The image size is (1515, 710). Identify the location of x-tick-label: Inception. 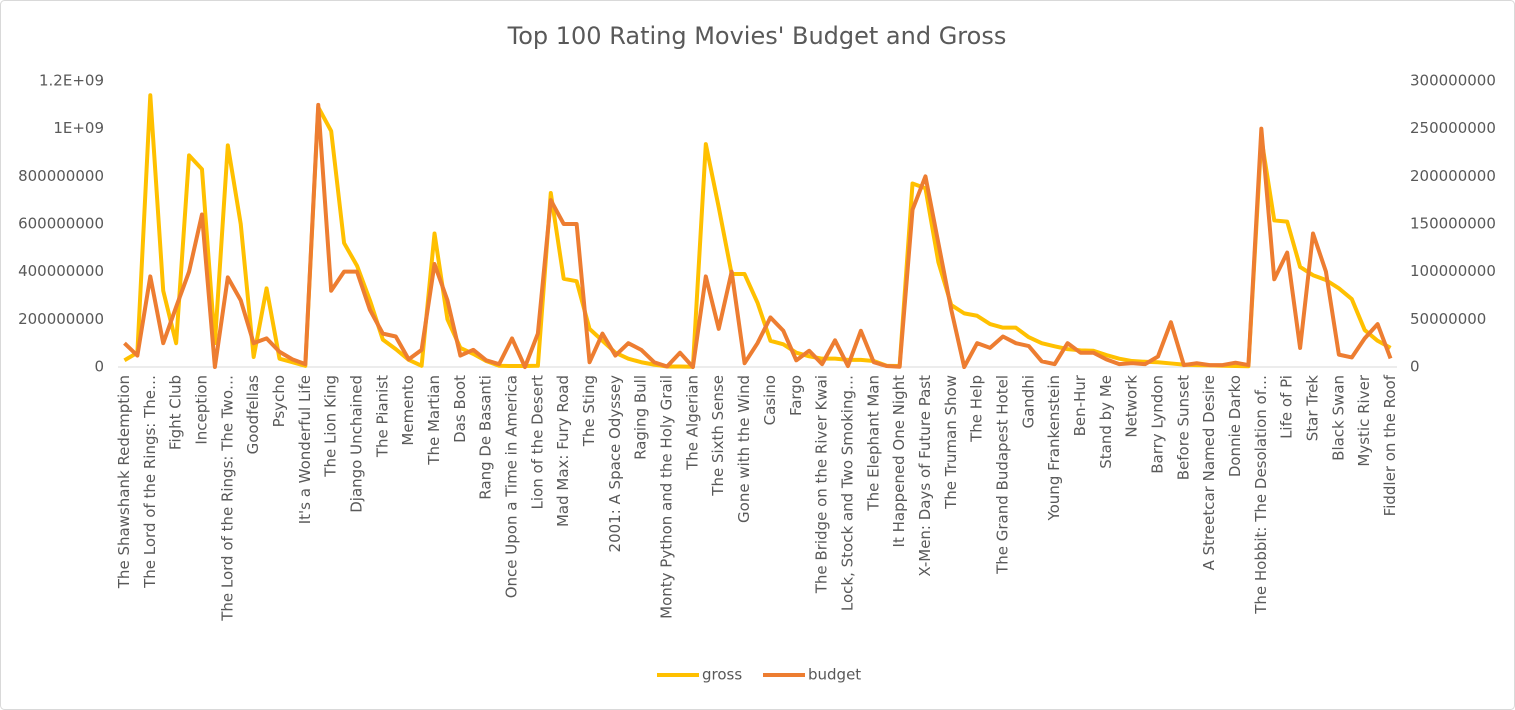
(201, 410).